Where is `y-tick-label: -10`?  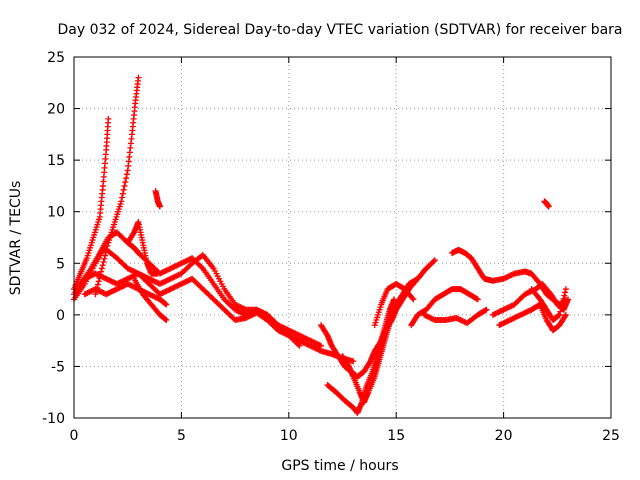 y-tick-label: -10 is located at coordinates (53, 419).